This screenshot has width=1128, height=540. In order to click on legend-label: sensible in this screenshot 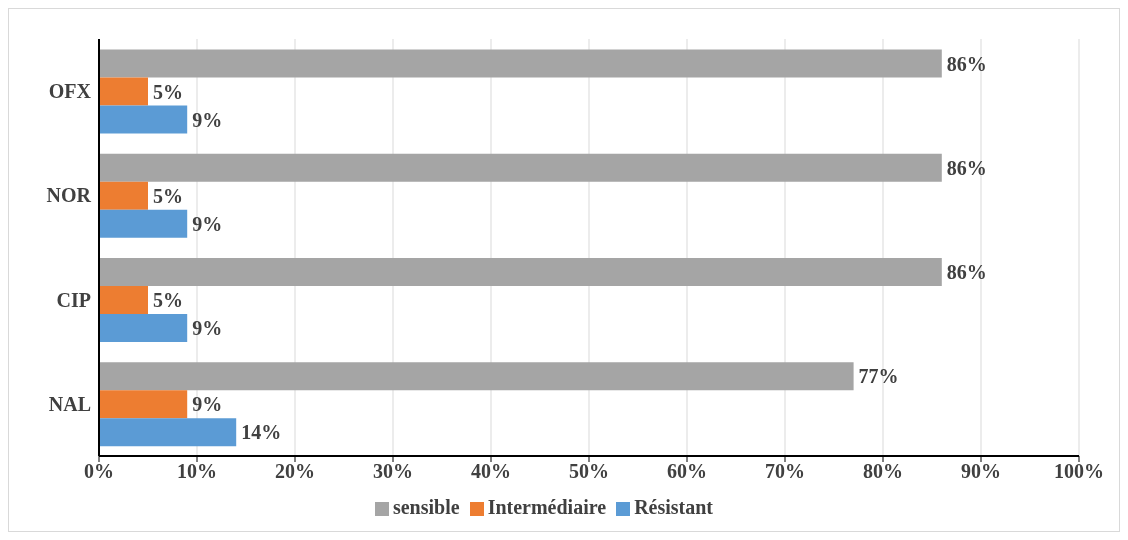, I will do `click(426, 507)`.